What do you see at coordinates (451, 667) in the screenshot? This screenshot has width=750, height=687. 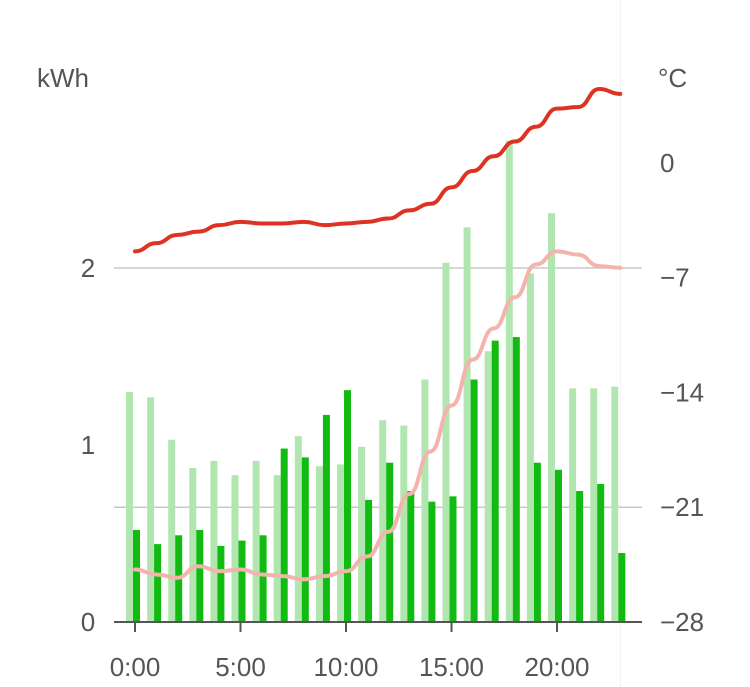 I see `x-tick-label-3: 15:00` at bounding box center [451, 667].